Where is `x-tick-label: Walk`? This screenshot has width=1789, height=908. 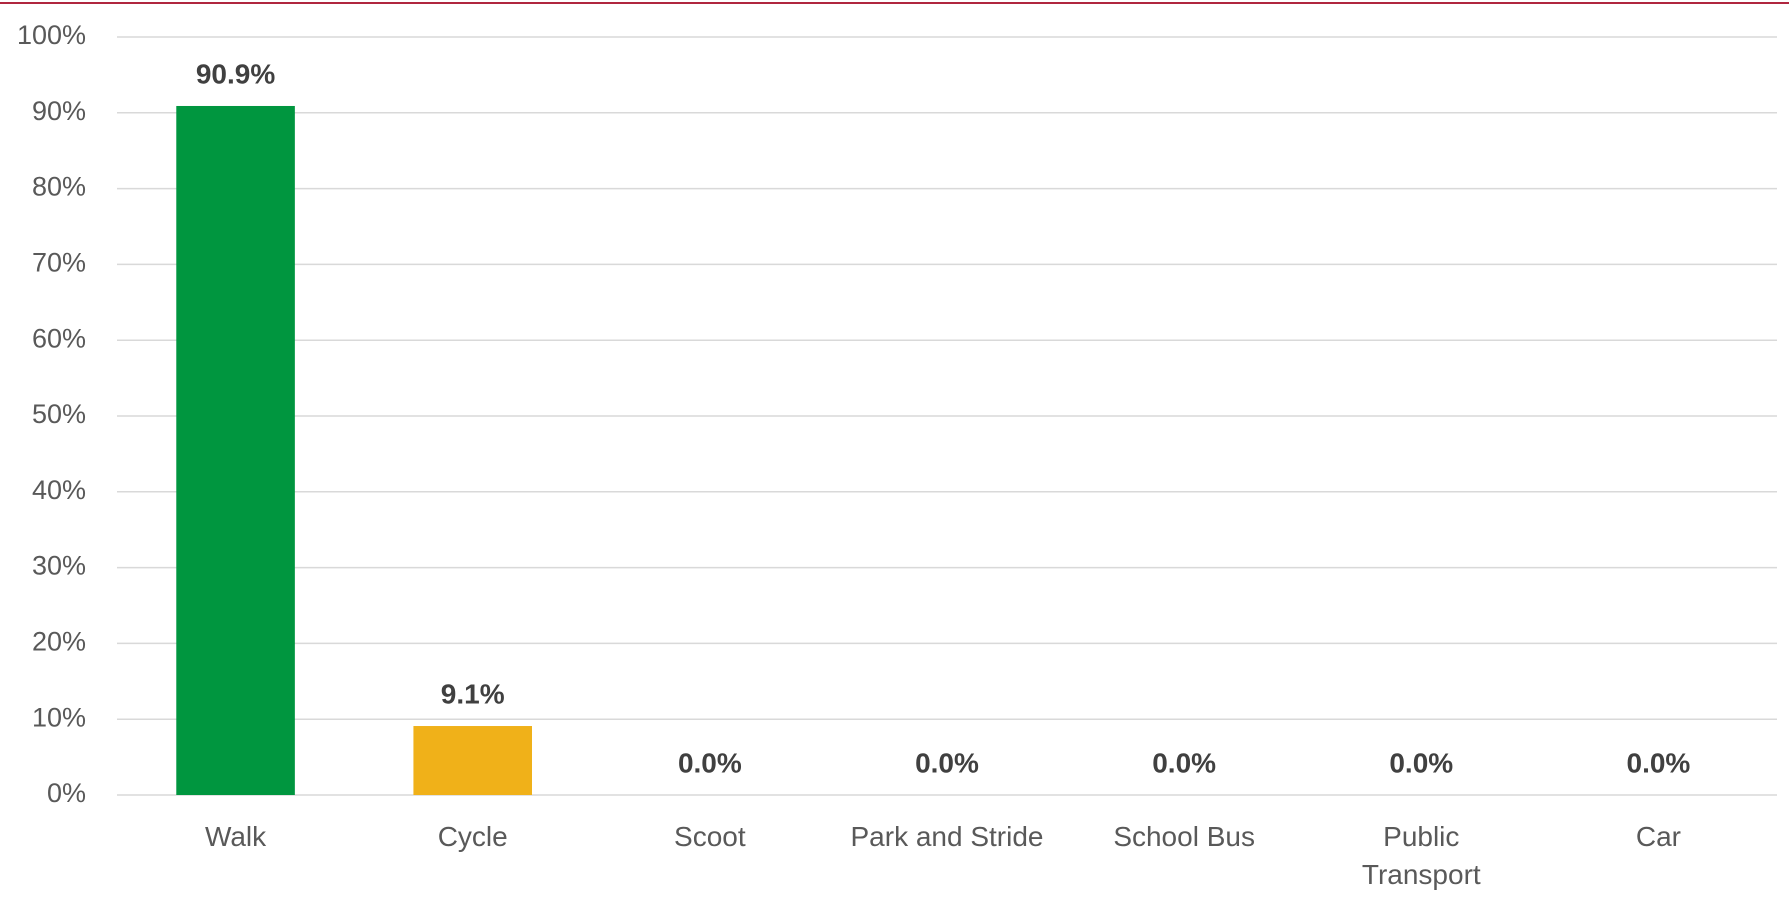
x-tick-label: Walk is located at coordinates (235, 836).